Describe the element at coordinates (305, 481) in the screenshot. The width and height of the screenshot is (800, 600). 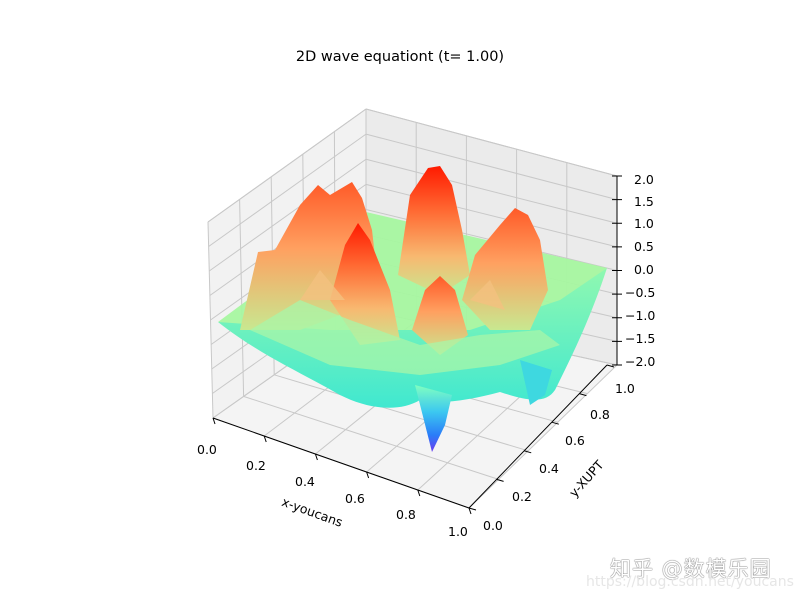
I see `x-tick-label: 0.4` at that location.